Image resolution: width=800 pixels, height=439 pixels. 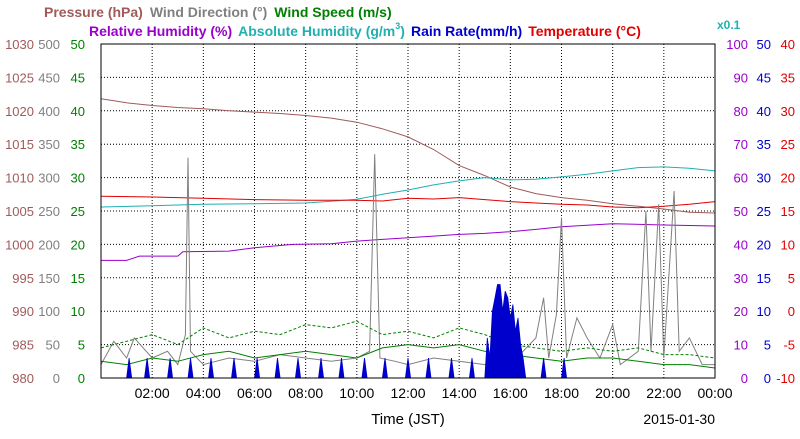 What do you see at coordinates (49, 211) in the screenshot?
I see `y-tick-label-wind-direction: 250` at bounding box center [49, 211].